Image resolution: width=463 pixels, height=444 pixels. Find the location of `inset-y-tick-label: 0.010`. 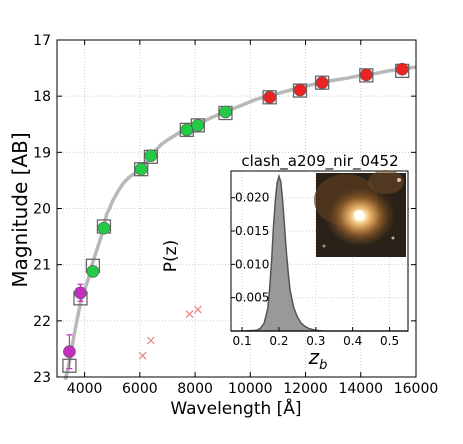

inset-y-tick-label: 0.010 is located at coordinates (252, 264).